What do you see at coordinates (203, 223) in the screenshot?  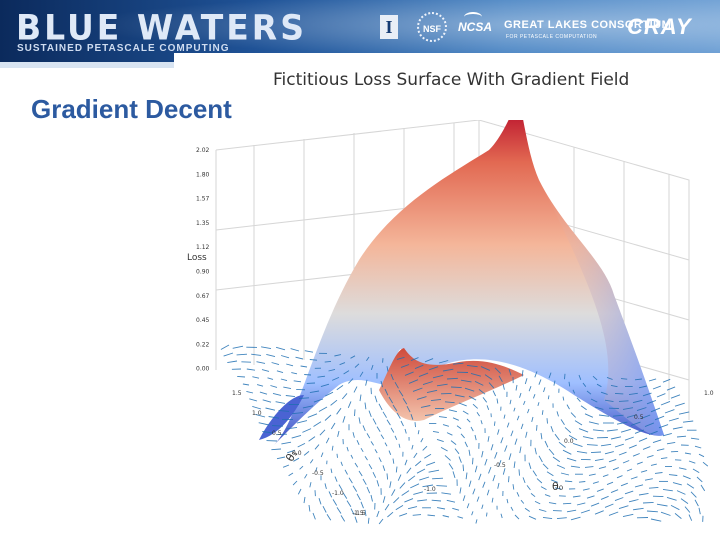 I see `z-tick-label: 1.35` at bounding box center [203, 223].